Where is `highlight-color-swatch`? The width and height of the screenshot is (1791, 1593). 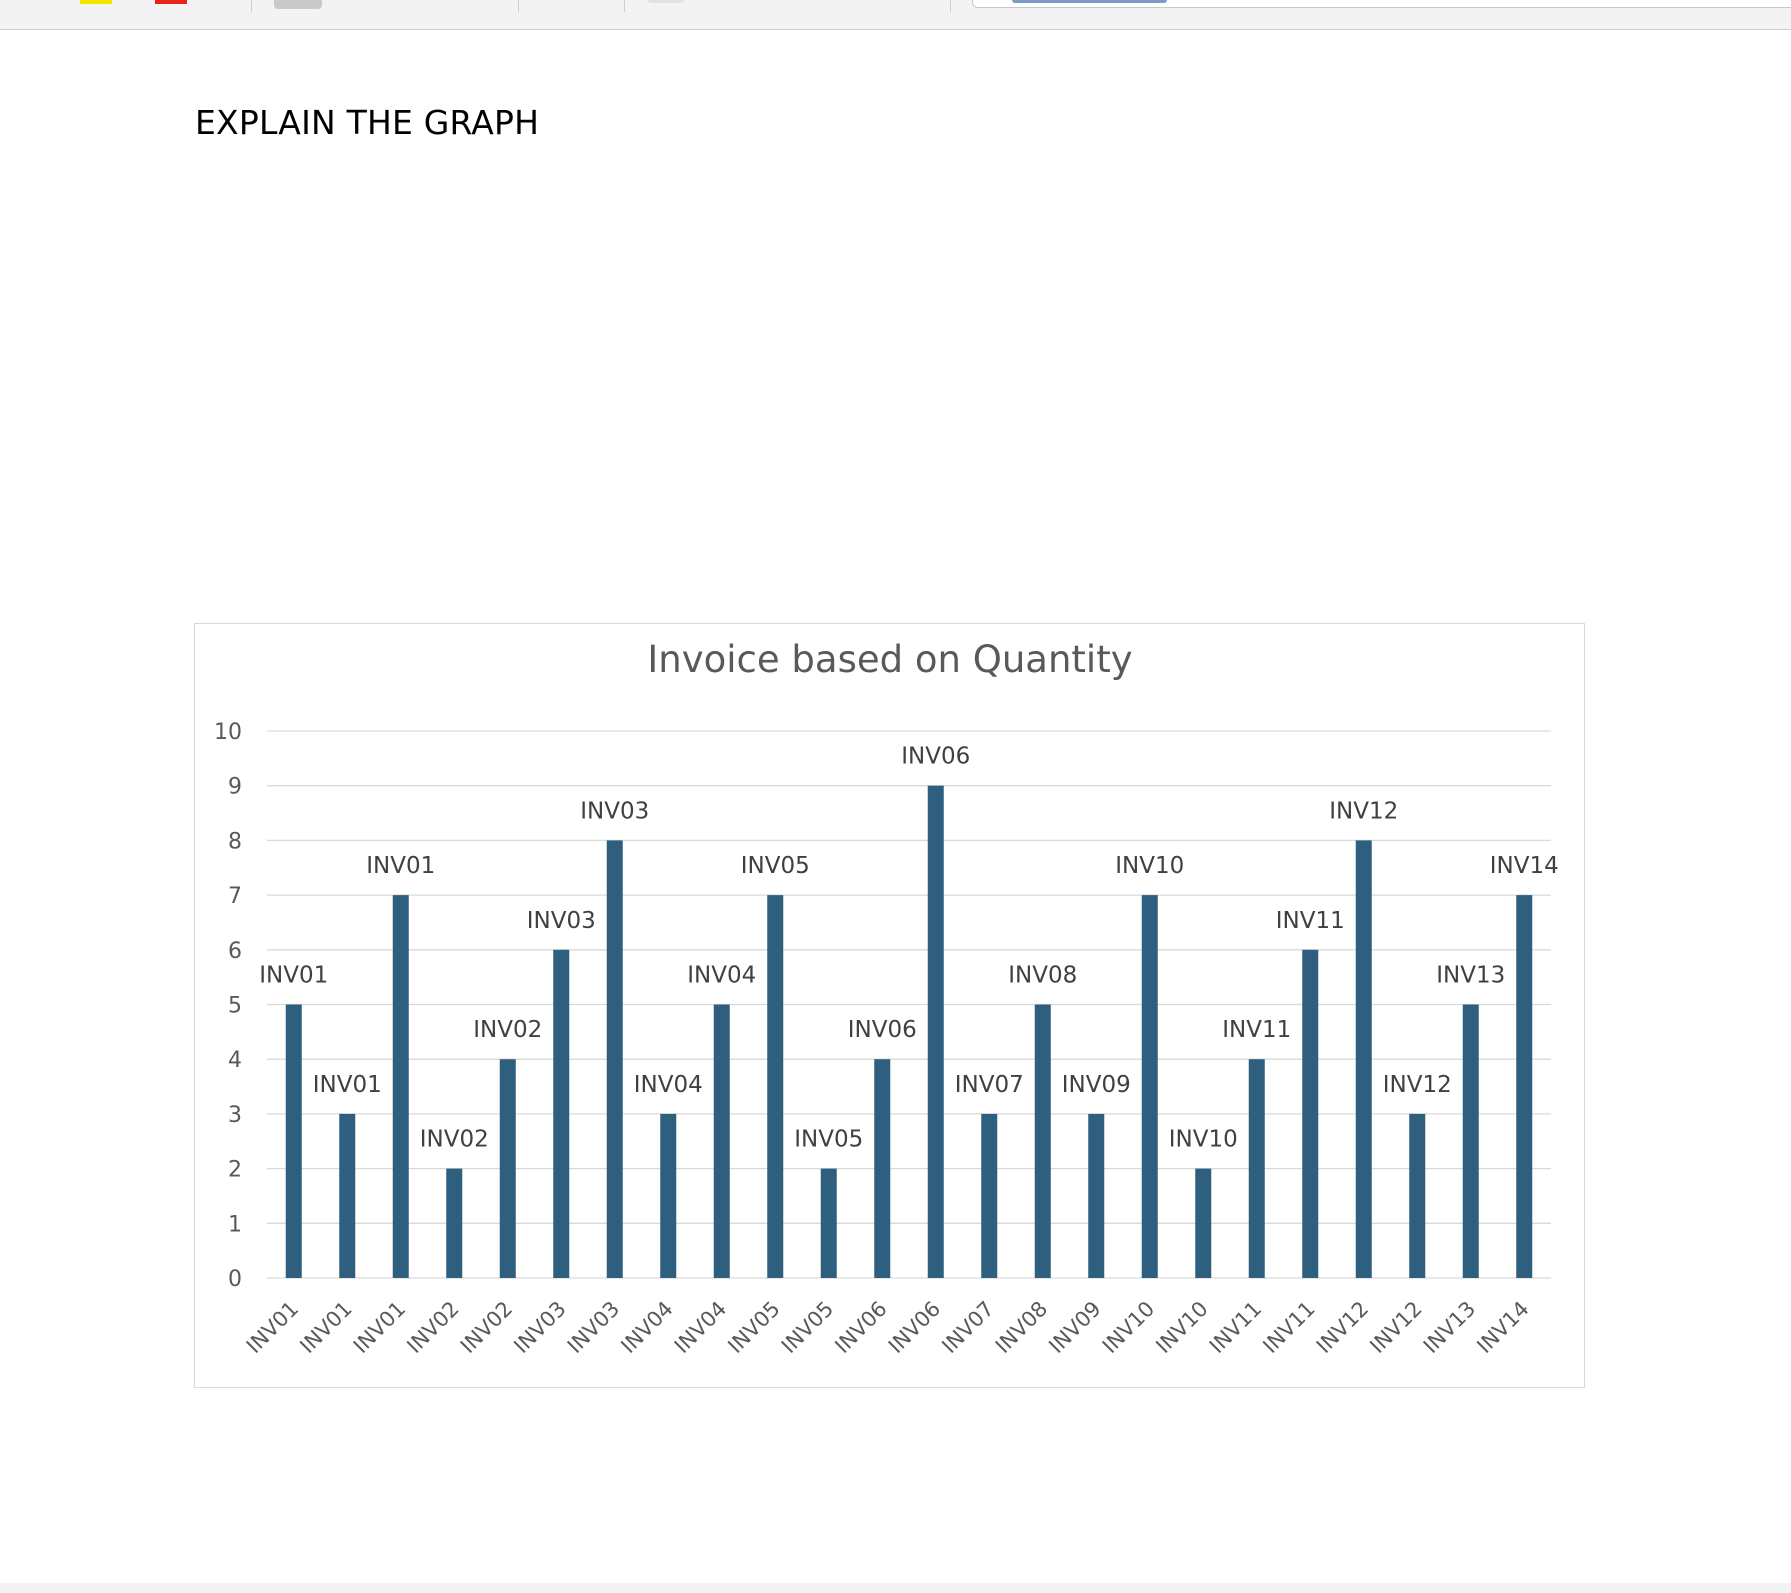 highlight-color-swatch is located at coordinates (96, 2).